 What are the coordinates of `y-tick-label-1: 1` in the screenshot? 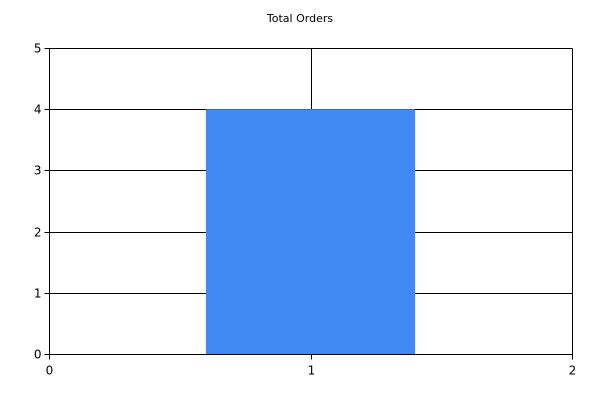 It's located at (38, 294).